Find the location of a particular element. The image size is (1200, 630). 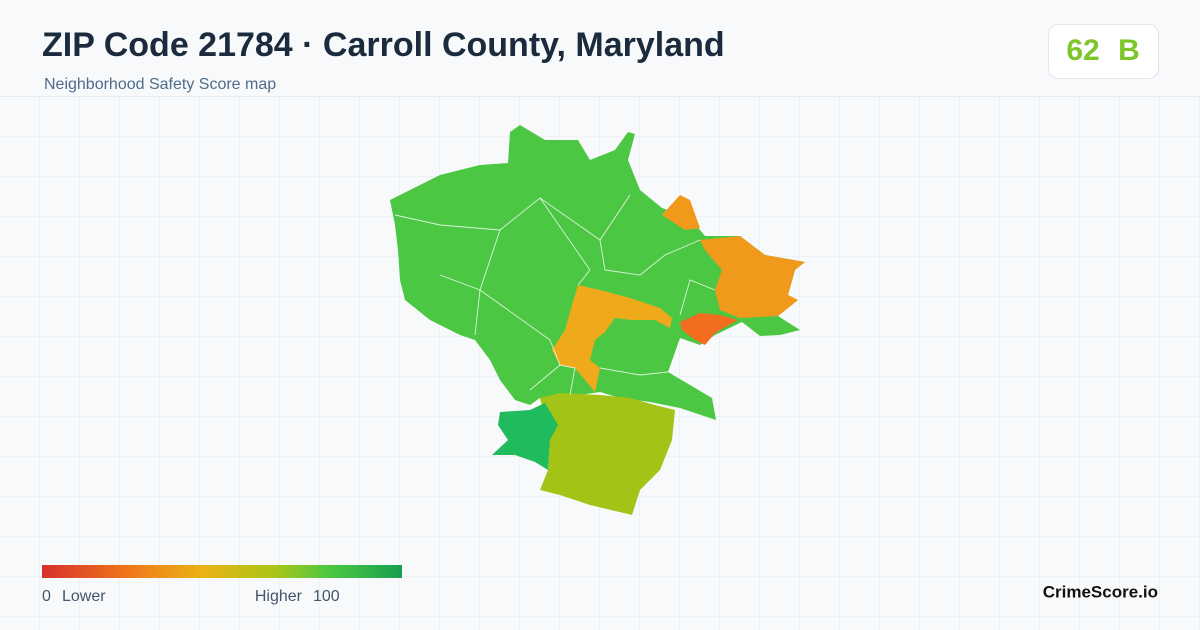

header-divider is located at coordinates (600, 96).